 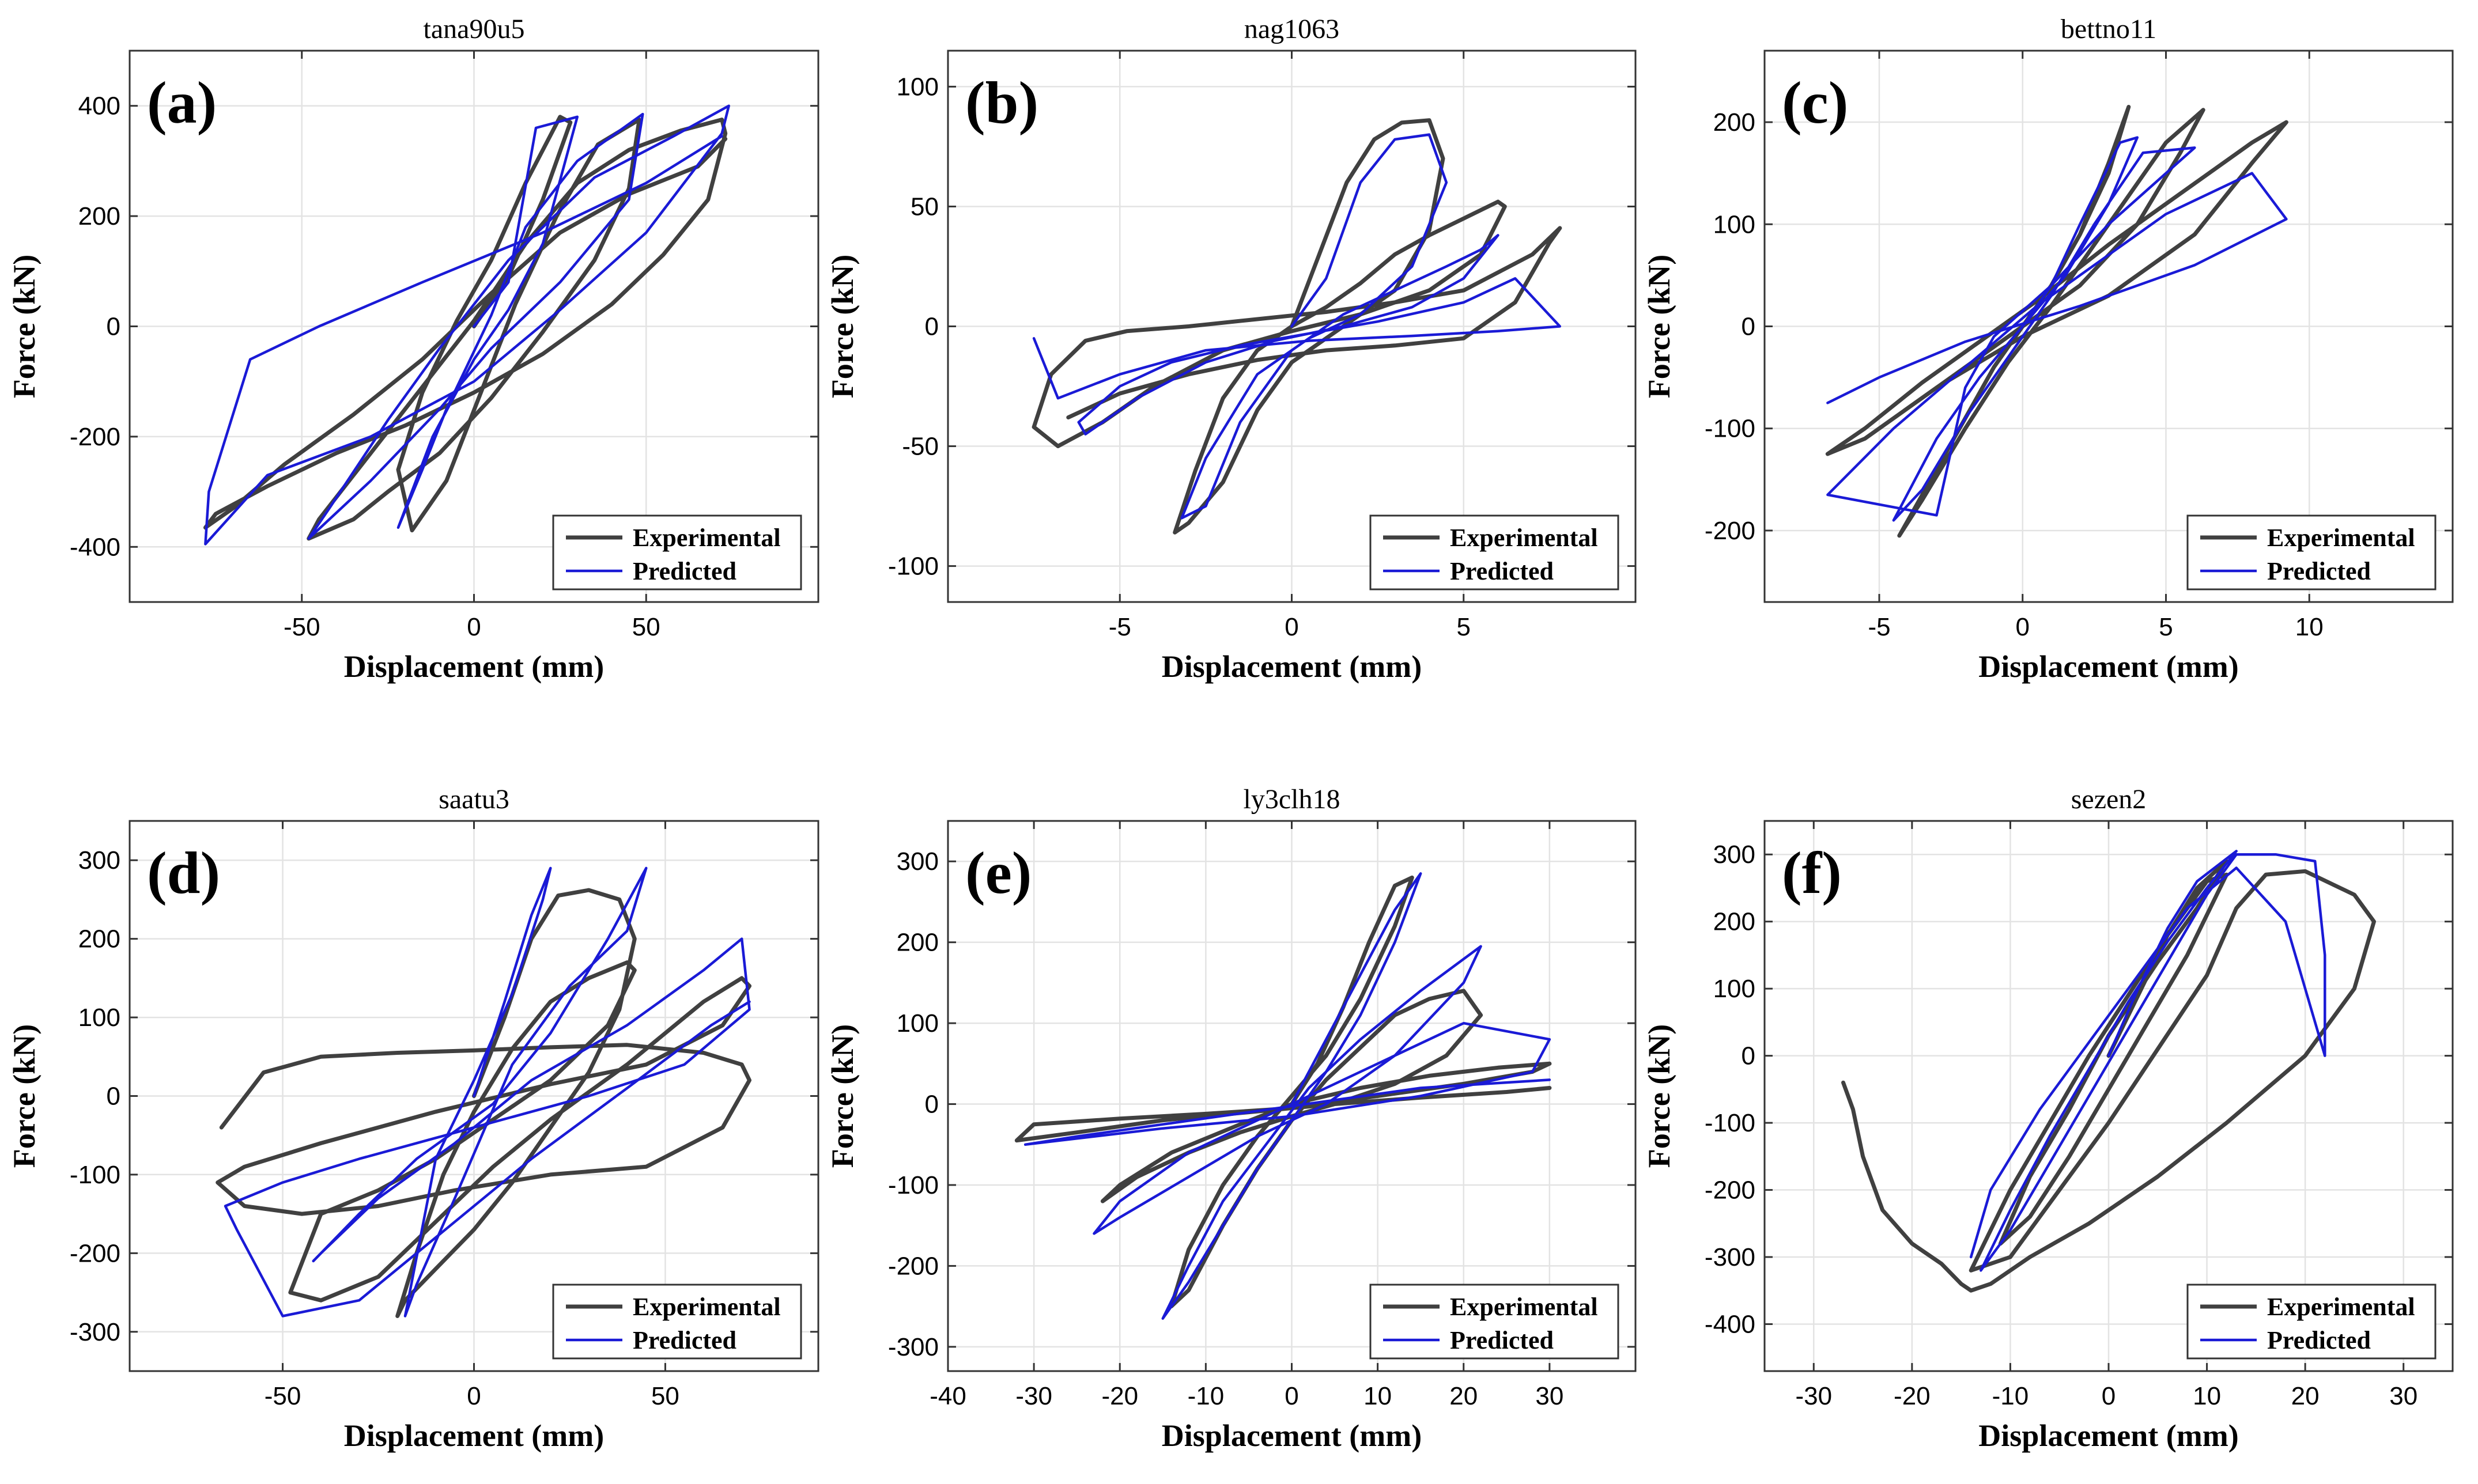 What do you see at coordinates (998, 873) in the screenshot?
I see `panel-letter: (e)` at bounding box center [998, 873].